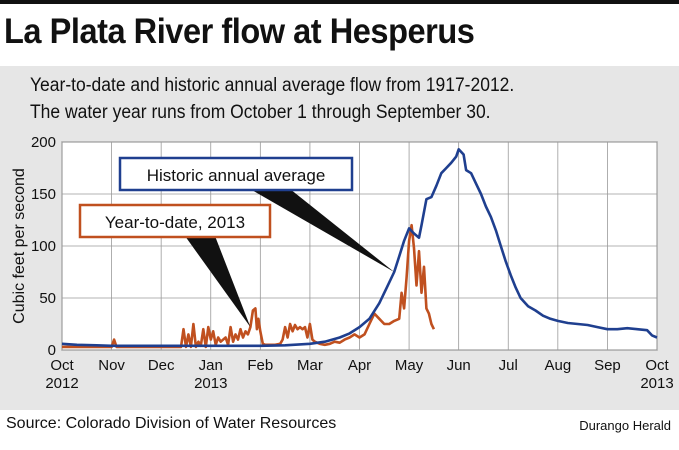 This screenshot has width=679, height=450. I want to click on x-tick-label: Sep, so click(607, 365).